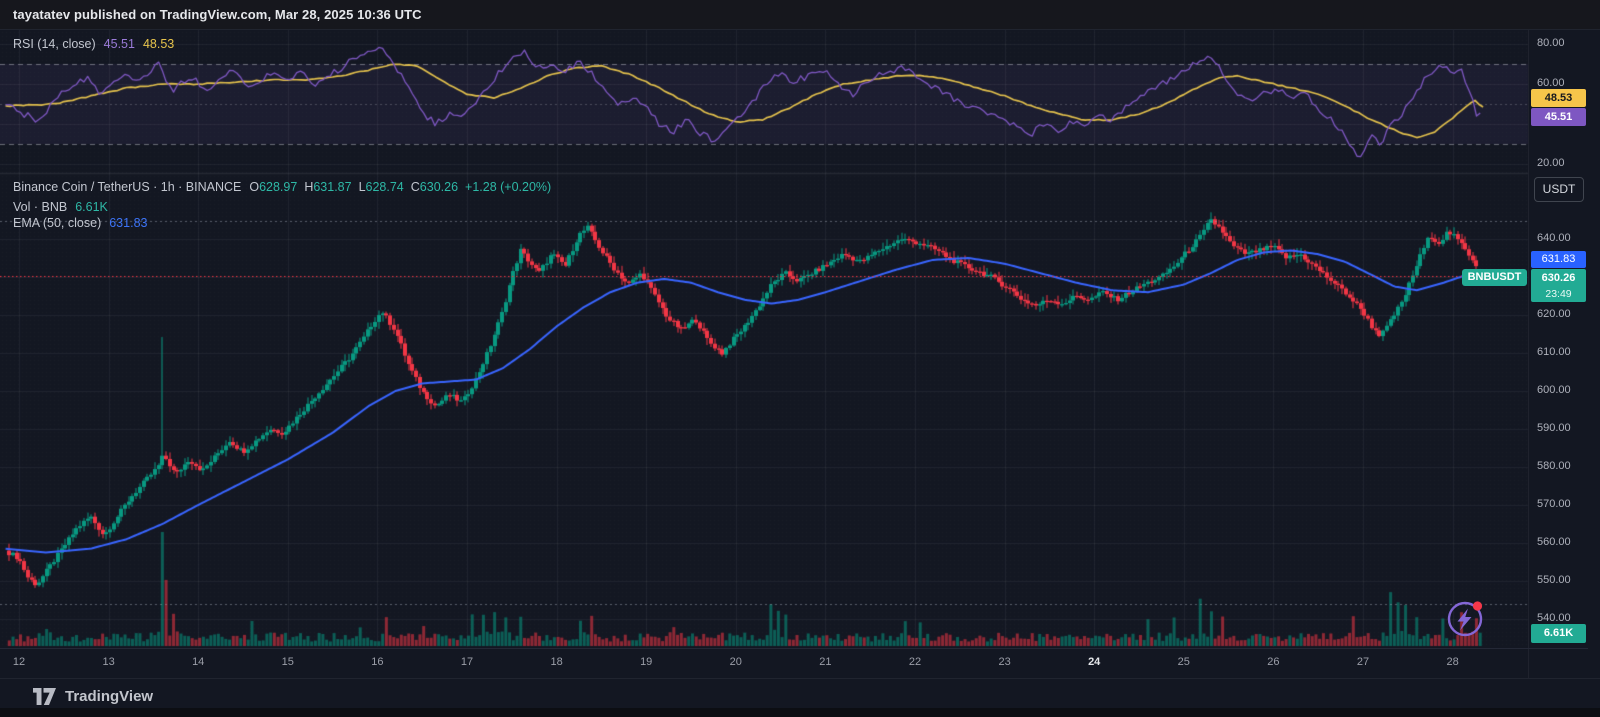 Image resolution: width=1600 pixels, height=717 pixels. Describe the element at coordinates (439, 187) in the screenshot. I see `close-value: 630.26` at that location.